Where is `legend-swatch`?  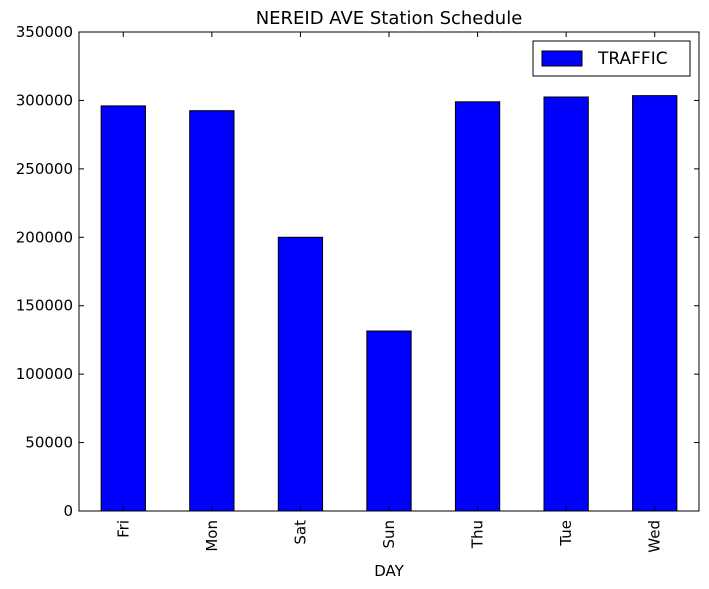 legend-swatch is located at coordinates (562, 58).